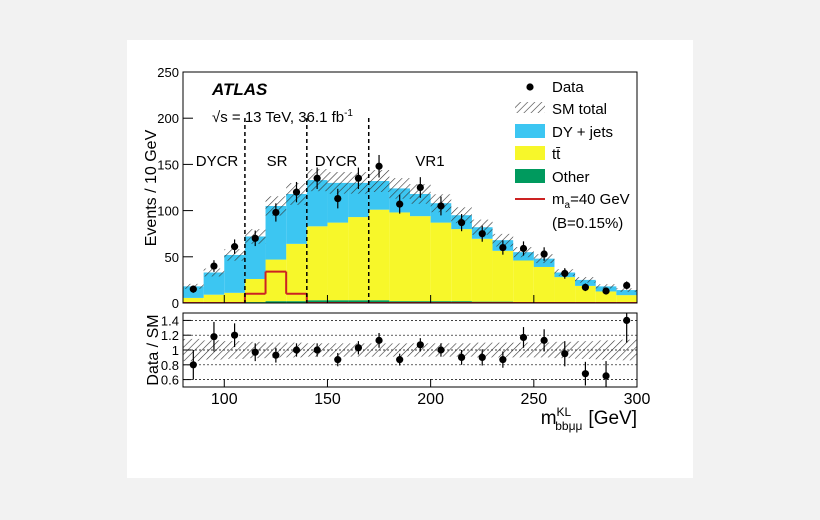 The image size is (820, 520). What do you see at coordinates (430, 399) in the screenshot?
I see `x-tick-label: 200` at bounding box center [430, 399].